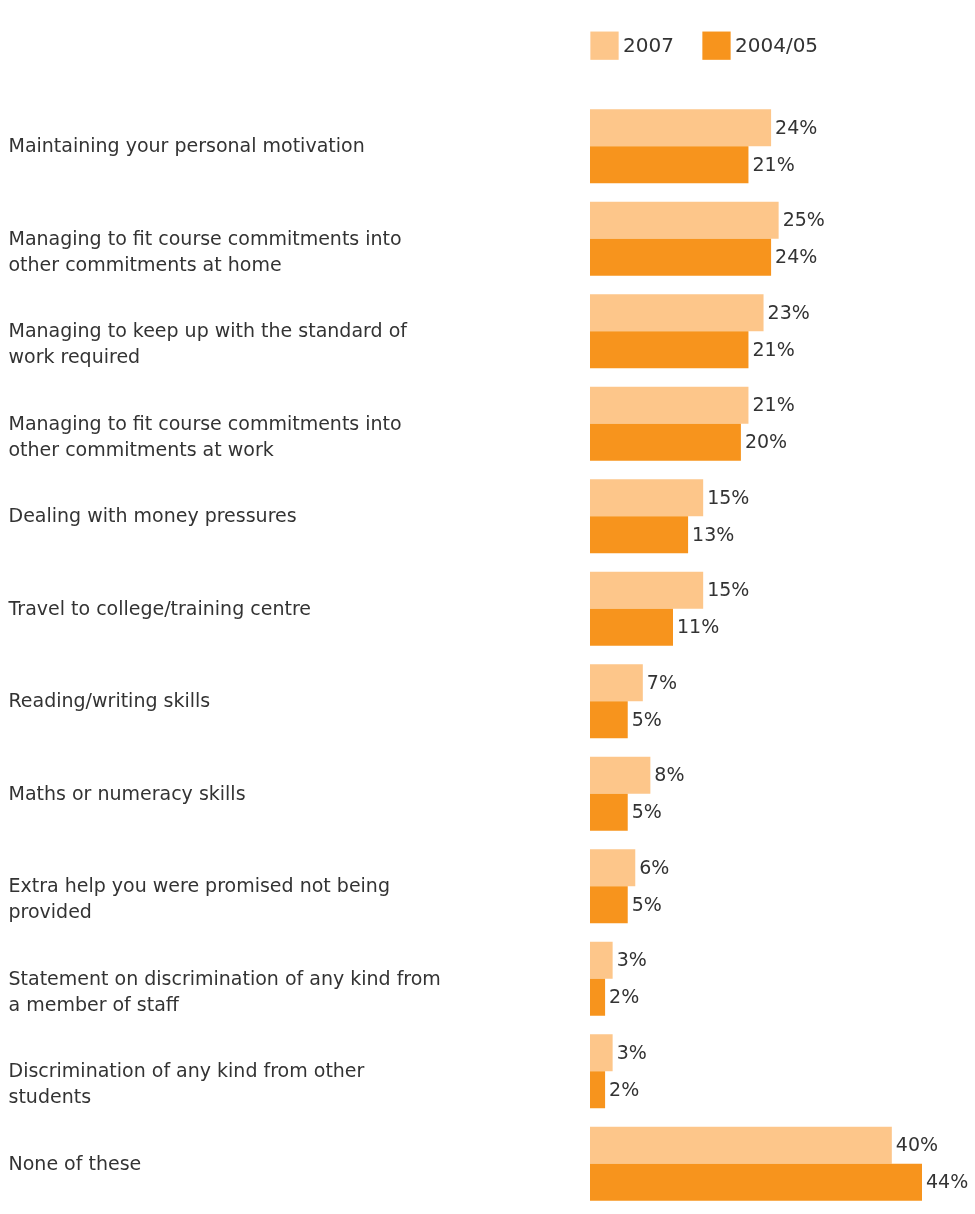 Image resolution: width=975 pixels, height=1214 pixels. What do you see at coordinates (186, 145) in the screenshot?
I see `y-tick-label: Maintaining your personal motivation` at bounding box center [186, 145].